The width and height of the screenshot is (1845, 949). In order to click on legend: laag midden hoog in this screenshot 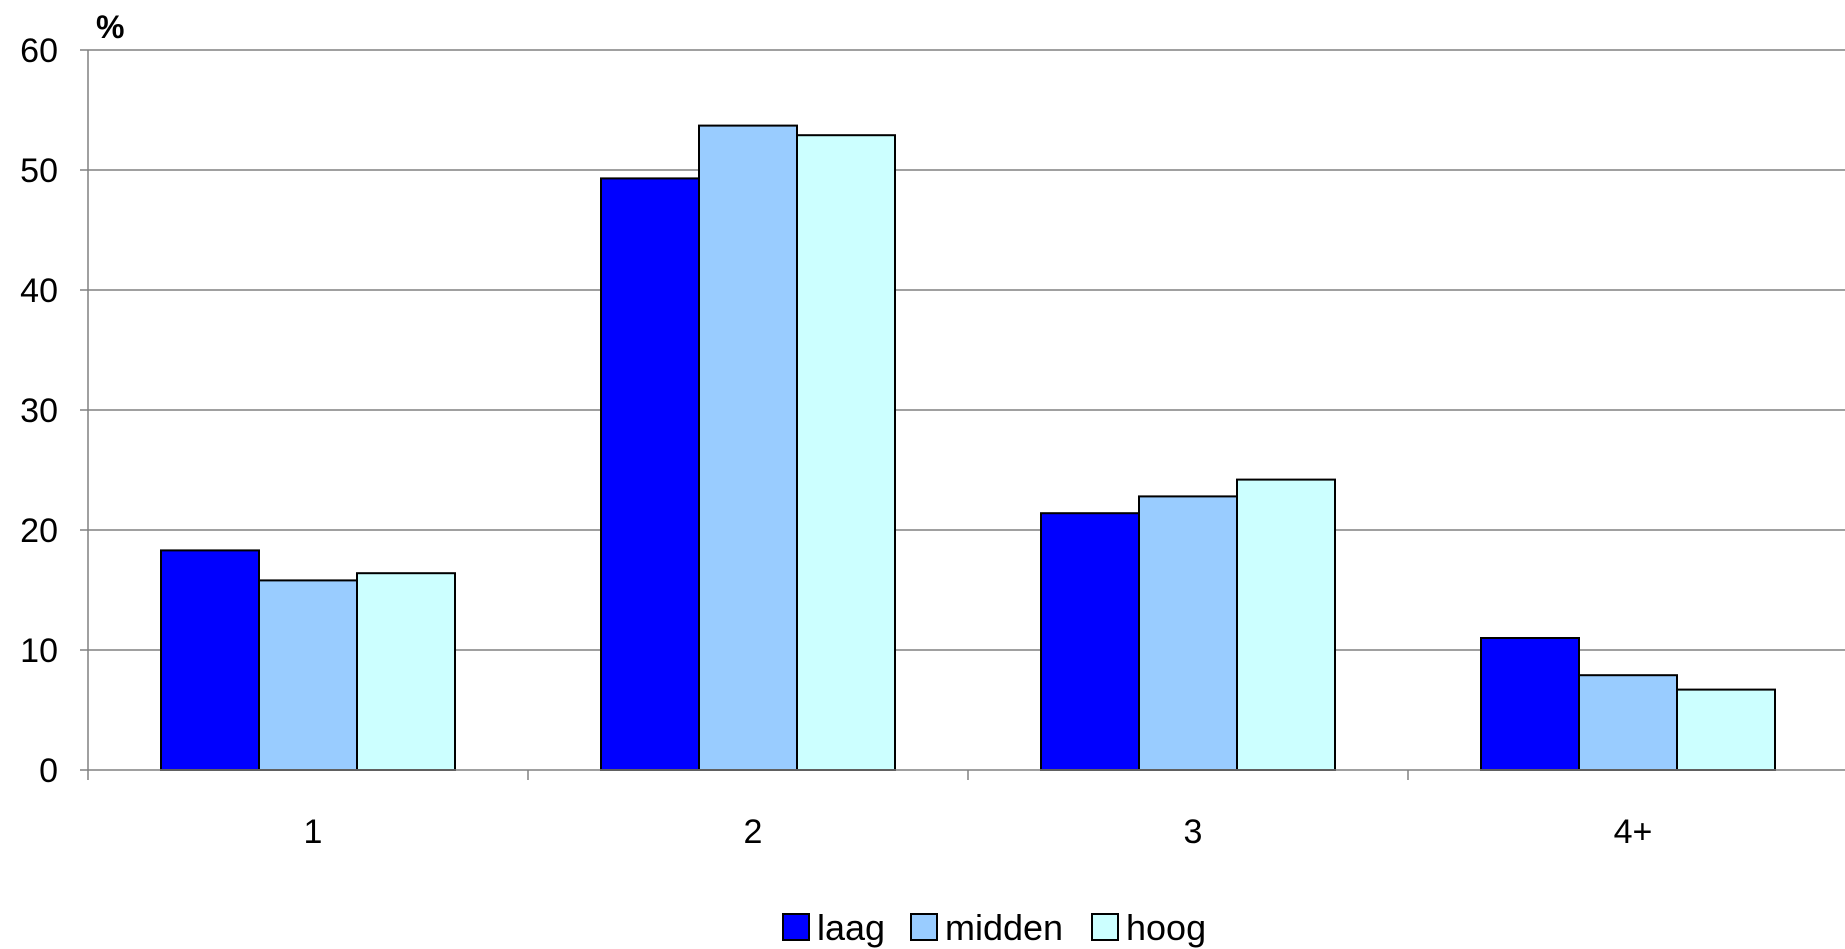, I will do `click(994, 927)`.